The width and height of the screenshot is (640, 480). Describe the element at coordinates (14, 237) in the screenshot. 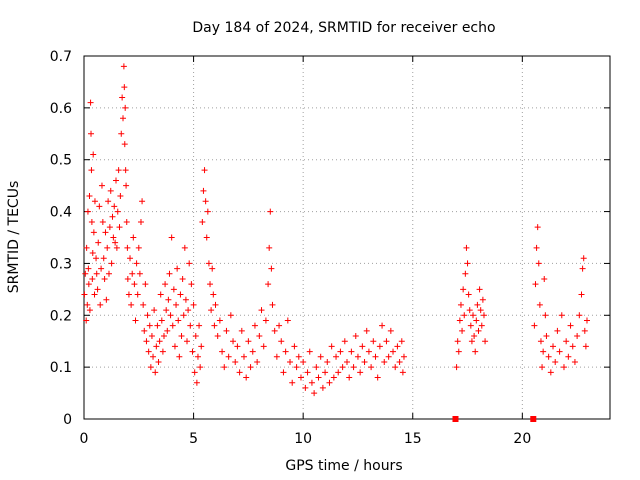

I see `y-axis-label: SRMTID / TECUs` at that location.